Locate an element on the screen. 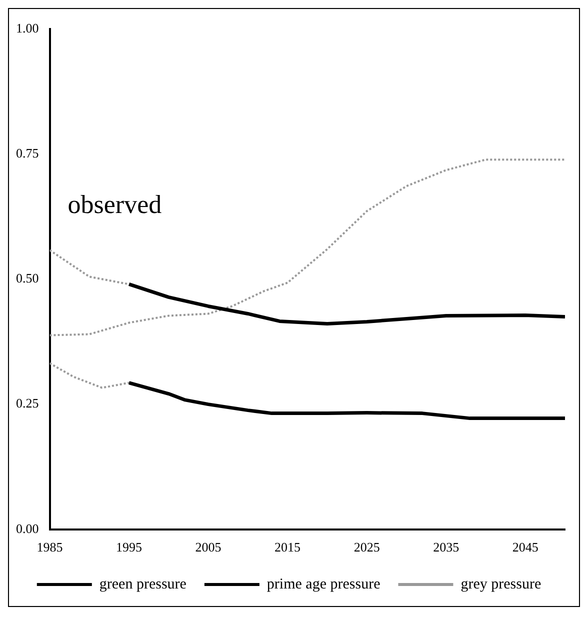 This screenshot has height=617, width=588. x-tick-label: 2015 is located at coordinates (287, 547).